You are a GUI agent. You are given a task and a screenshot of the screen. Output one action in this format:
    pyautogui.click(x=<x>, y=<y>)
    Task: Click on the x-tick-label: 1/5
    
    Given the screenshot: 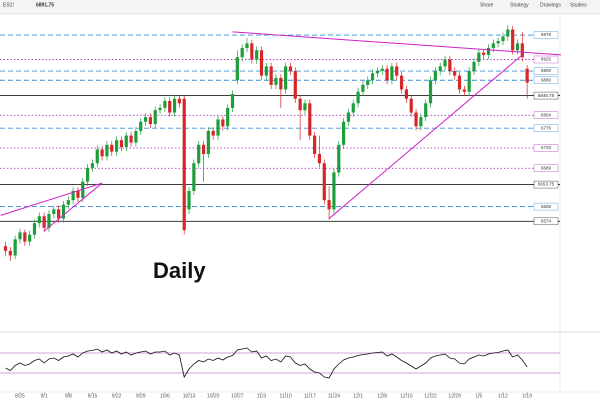 What is the action you would take?
    pyautogui.click(x=478, y=396)
    